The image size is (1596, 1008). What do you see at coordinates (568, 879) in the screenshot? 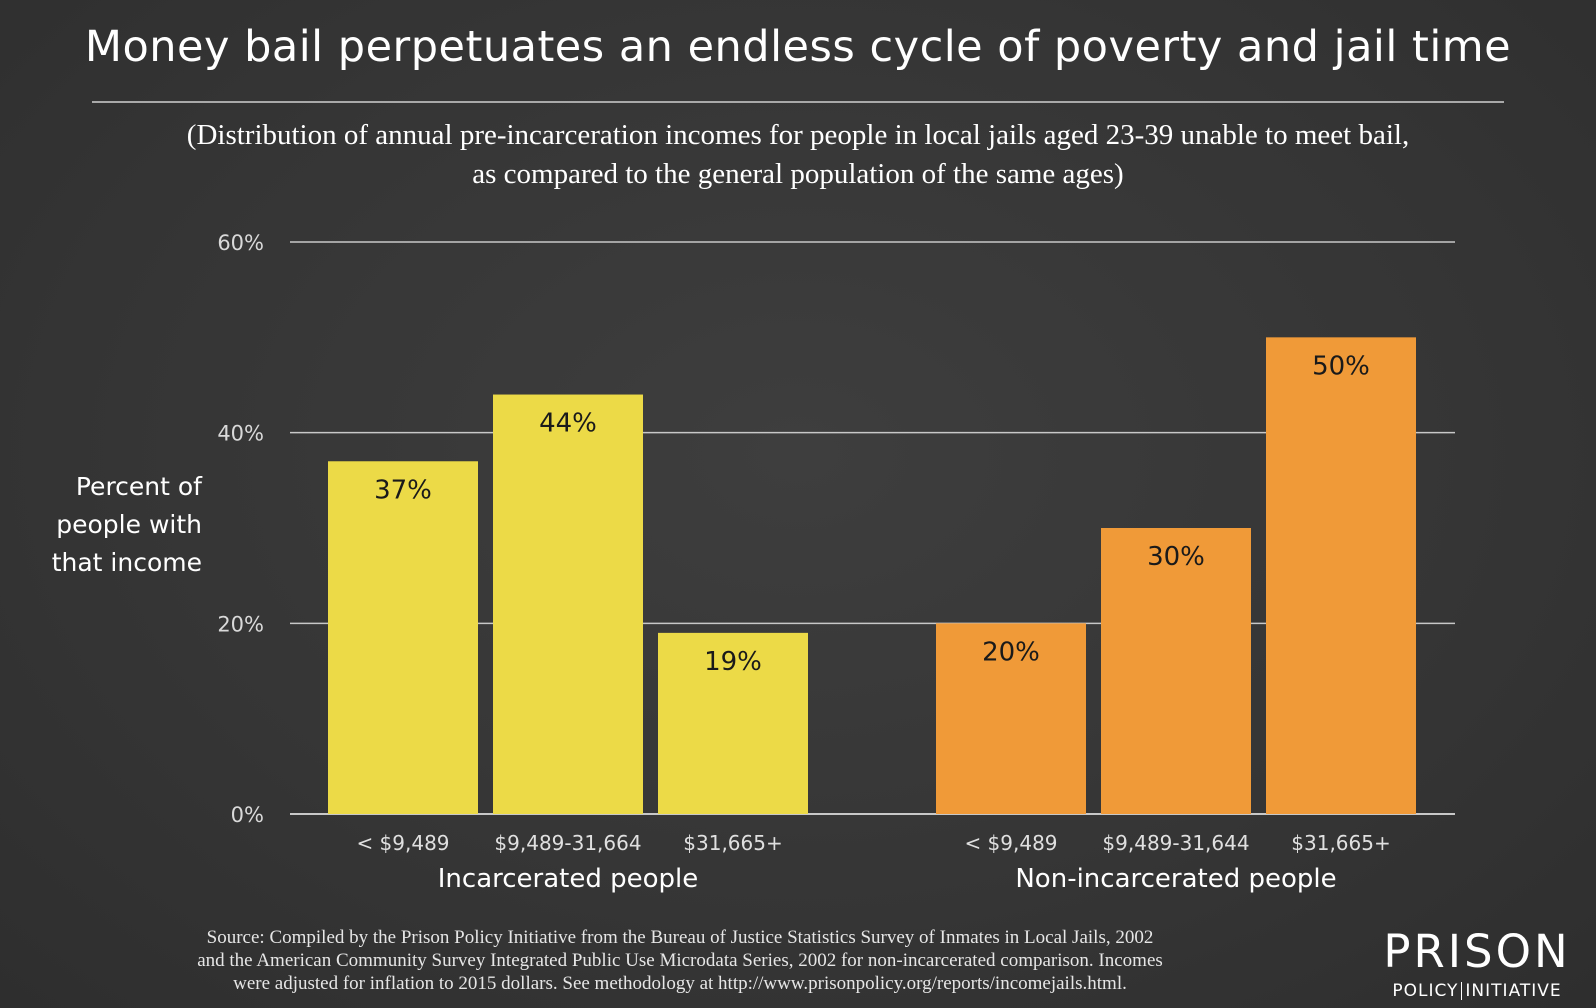
I see `group-label: Incarcerated people` at bounding box center [568, 879].